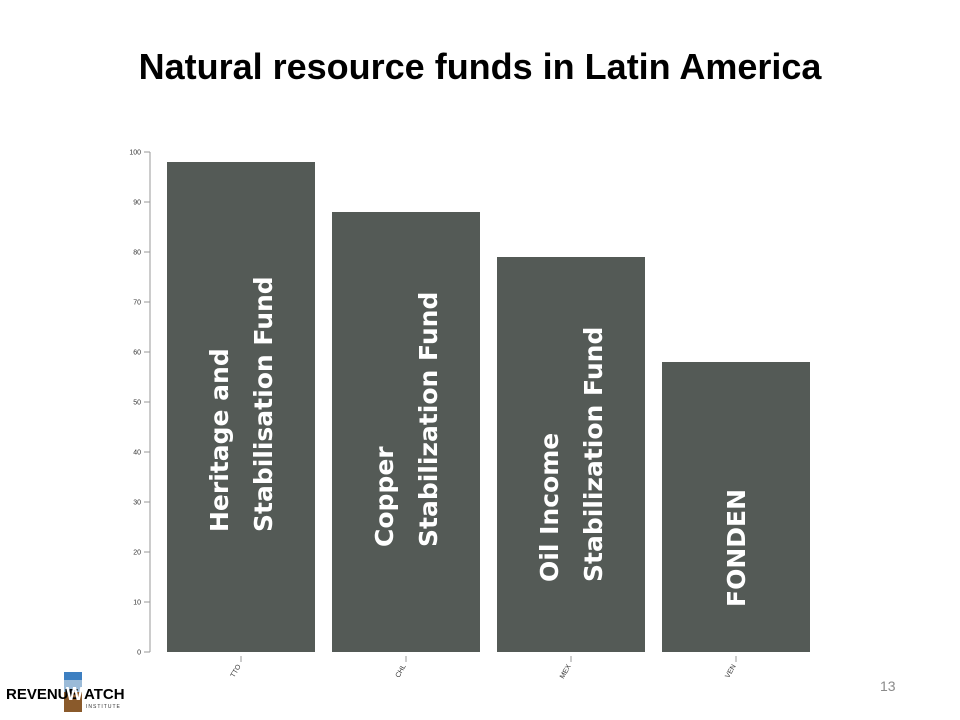  I want to click on bar-chl, so click(406, 432).